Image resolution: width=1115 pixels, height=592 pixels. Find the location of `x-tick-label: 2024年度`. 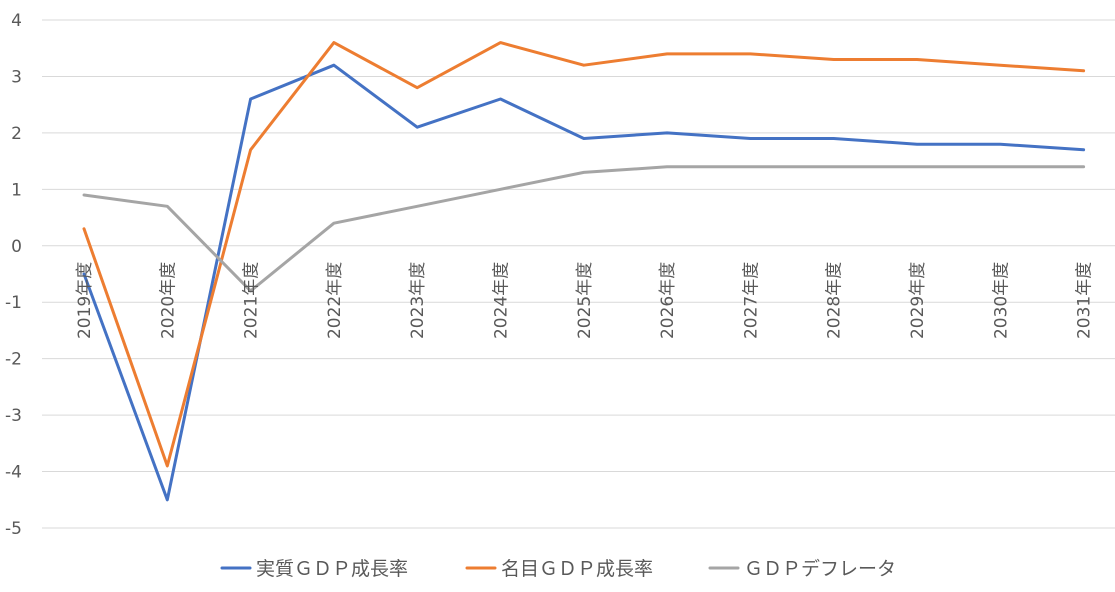

x-tick-label: 2024年度 is located at coordinates (502, 300).